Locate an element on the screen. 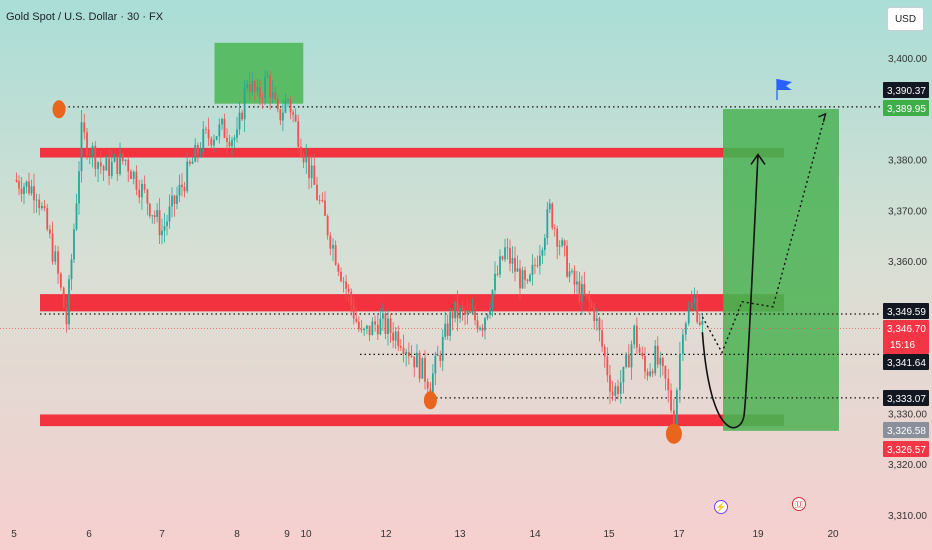  price-label-4: 3,346.70 is located at coordinates (906, 329).